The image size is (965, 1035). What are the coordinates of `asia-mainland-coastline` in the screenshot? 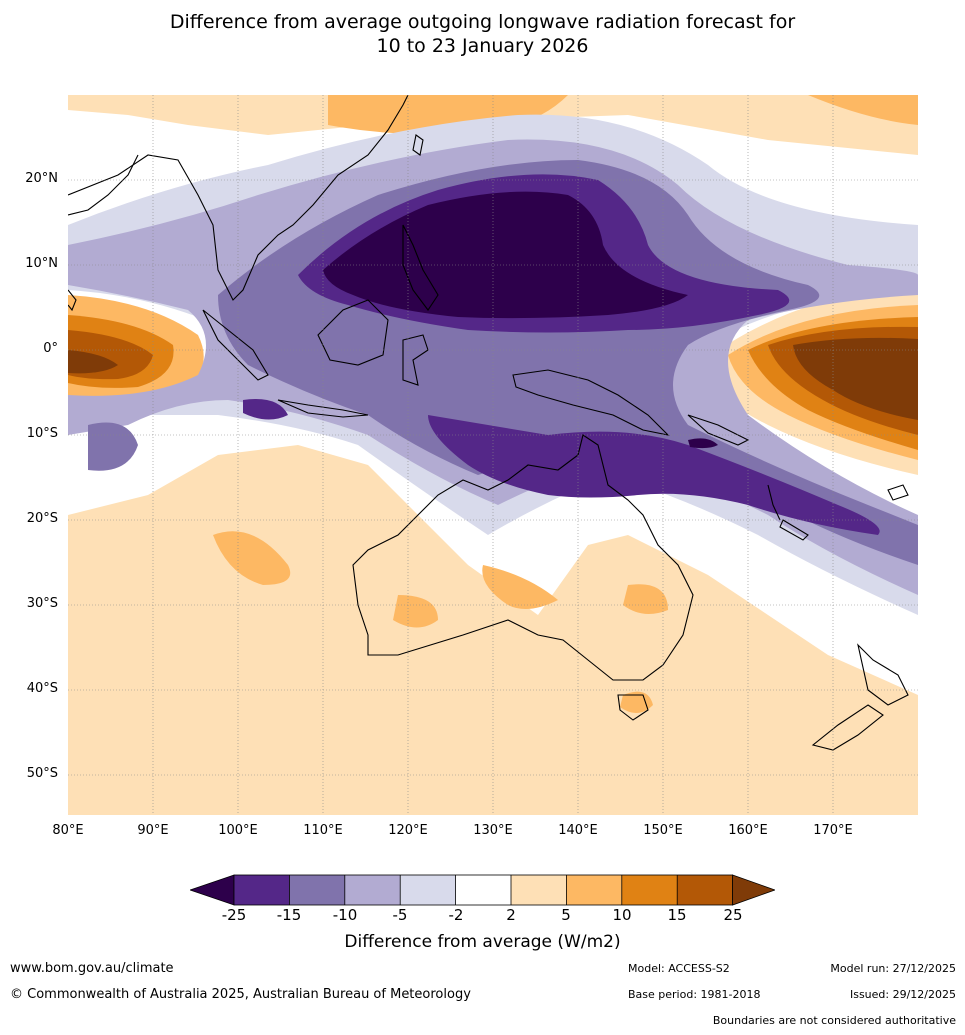 It's located at (238, 198).